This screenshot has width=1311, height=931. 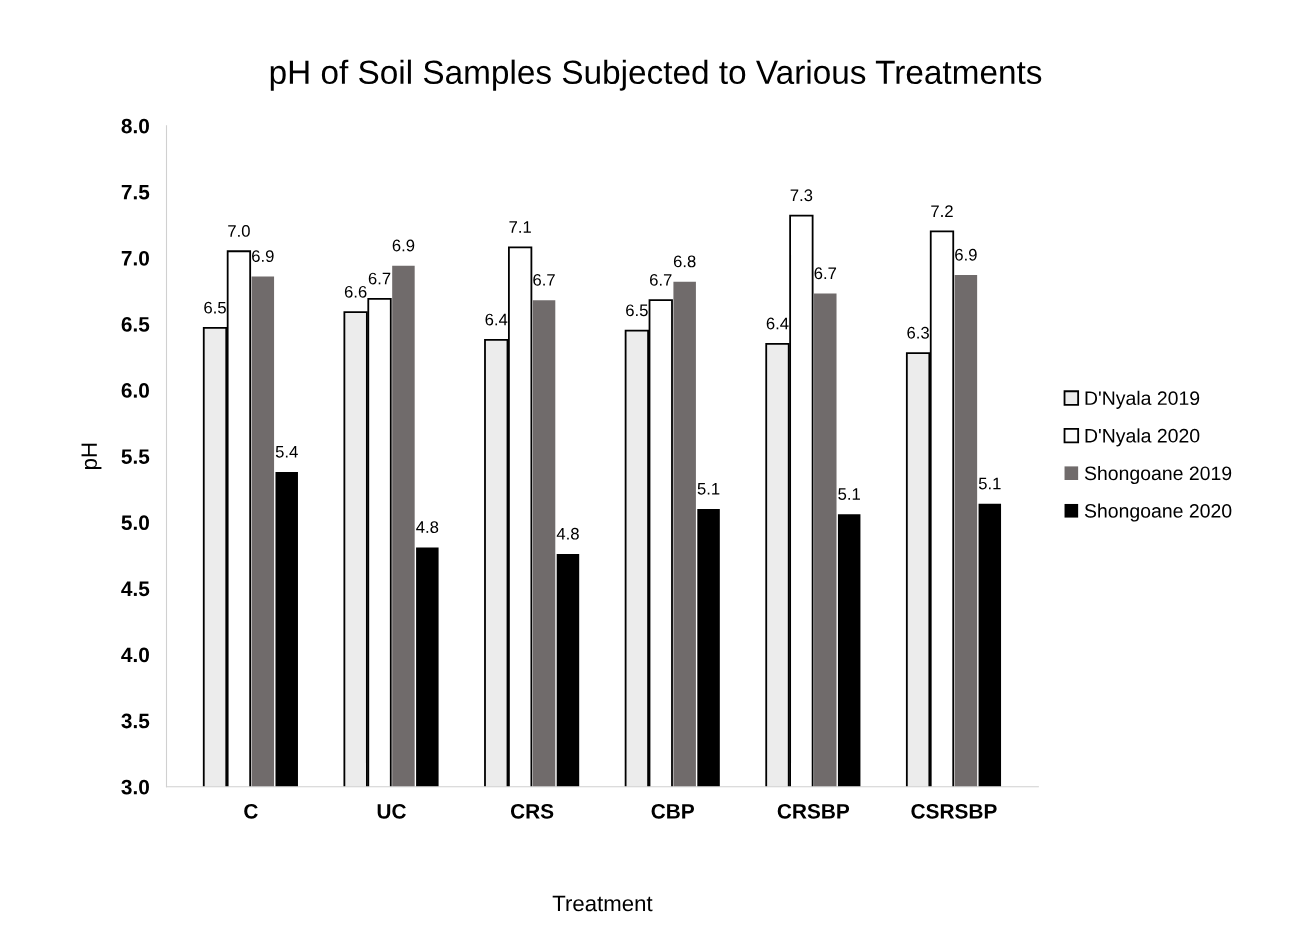 What do you see at coordinates (391, 811) in the screenshot?
I see `x-tick-label: UC` at bounding box center [391, 811].